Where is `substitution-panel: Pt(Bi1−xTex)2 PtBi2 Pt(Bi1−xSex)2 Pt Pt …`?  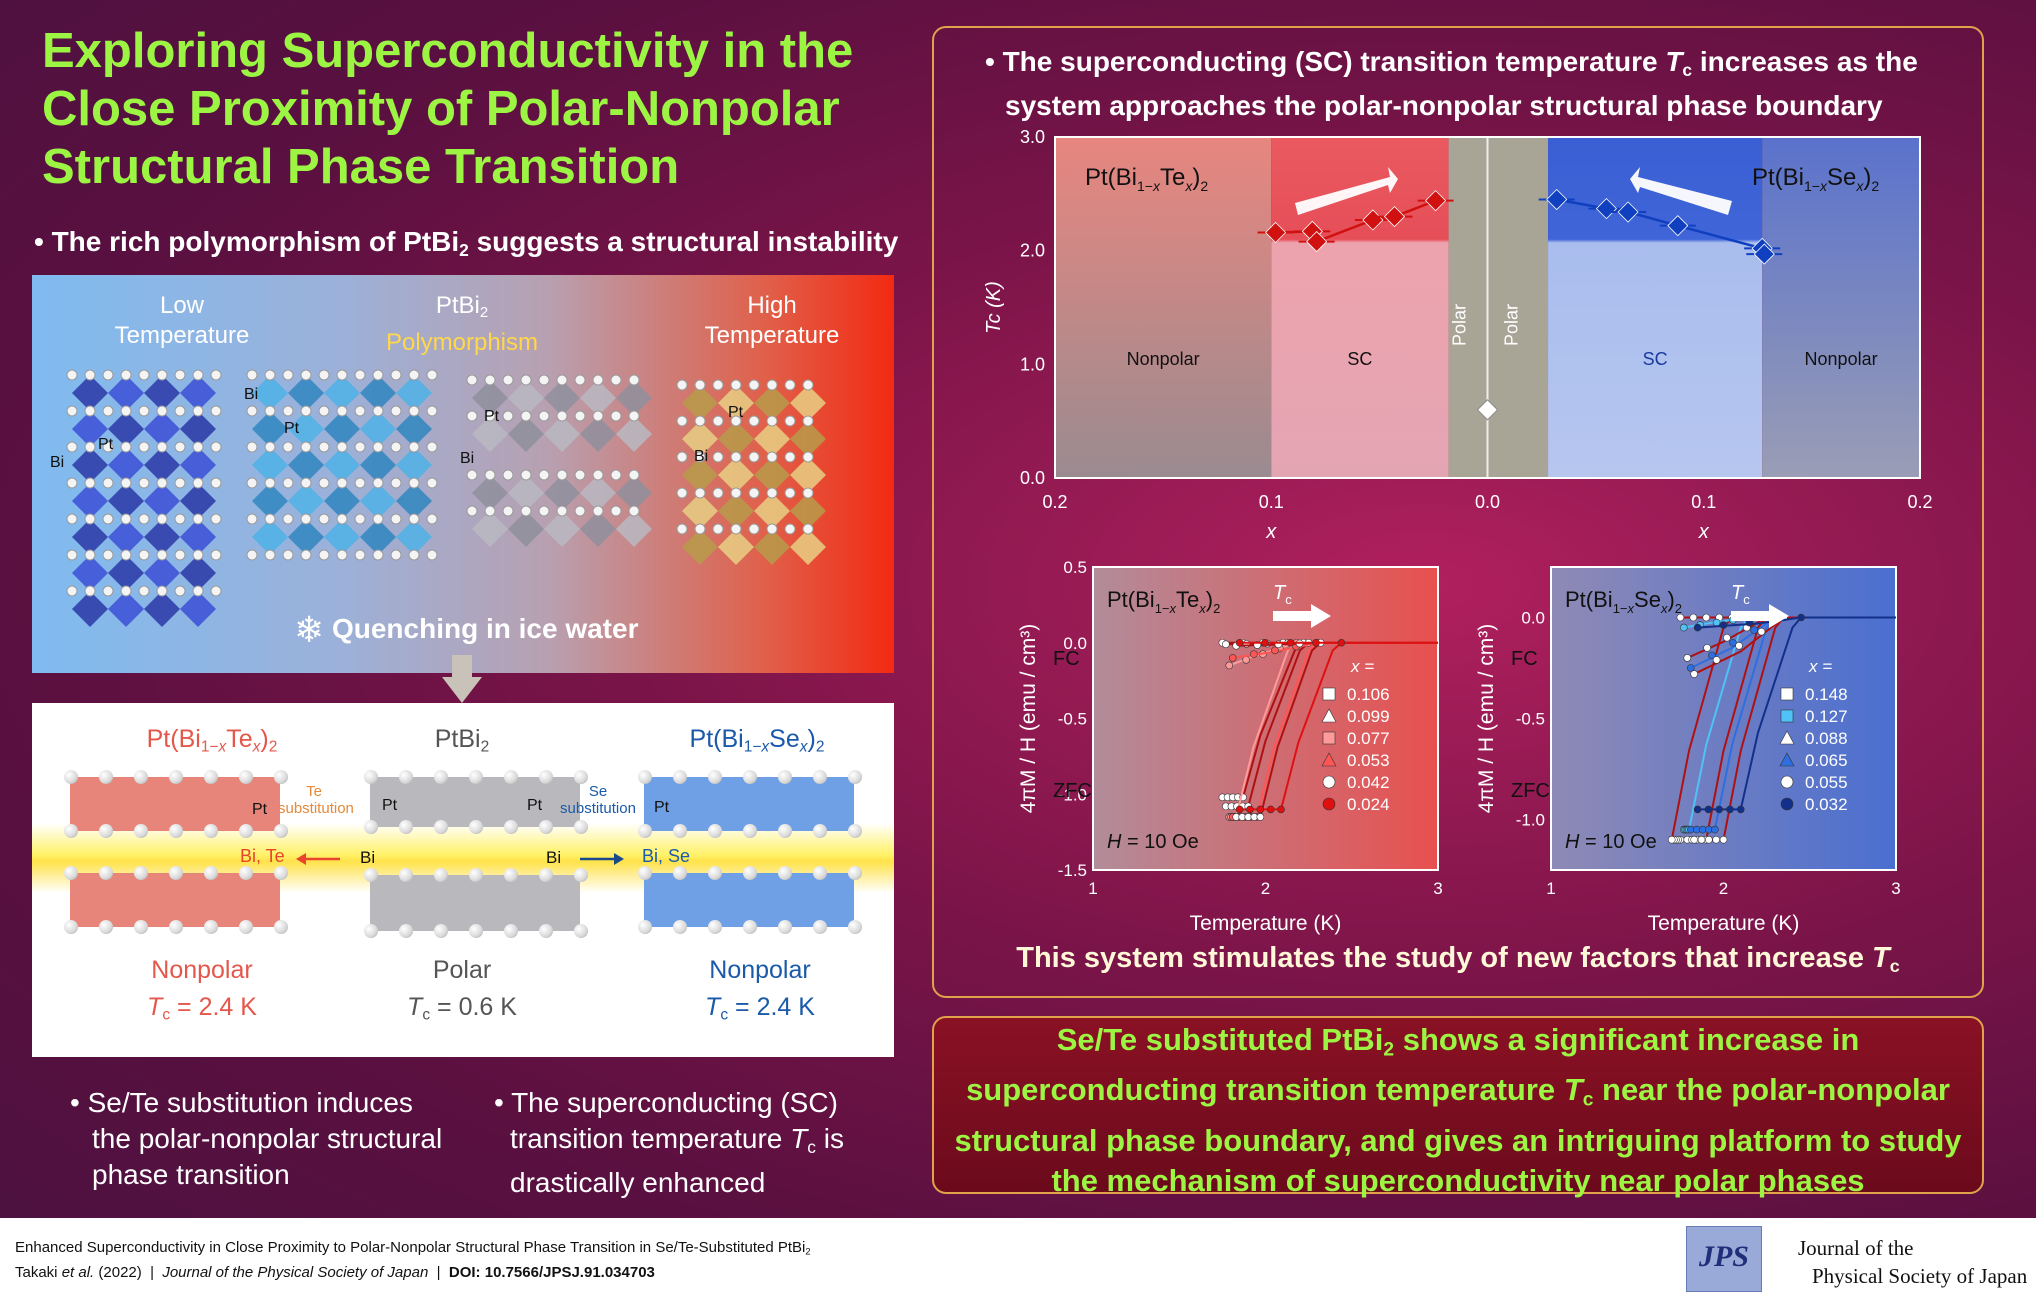
substitution-panel: Pt(Bi1−xTex)2 PtBi2 Pt(Bi1−xSex)2 Pt Pt … is located at coordinates (463, 880).